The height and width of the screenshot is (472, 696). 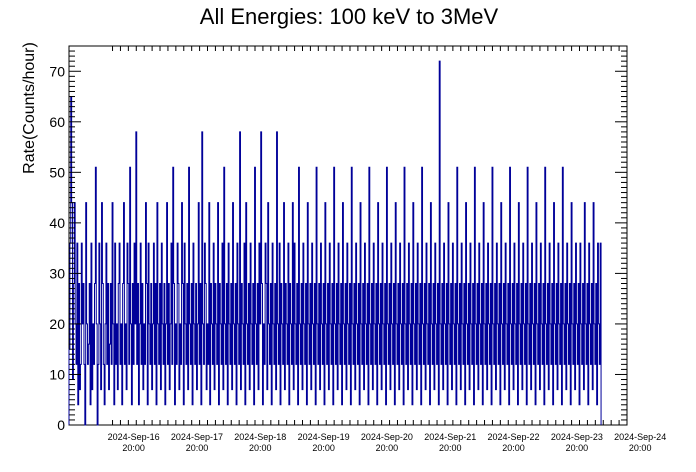 What do you see at coordinates (57, 172) in the screenshot?
I see `y-tick-label: 50` at bounding box center [57, 172].